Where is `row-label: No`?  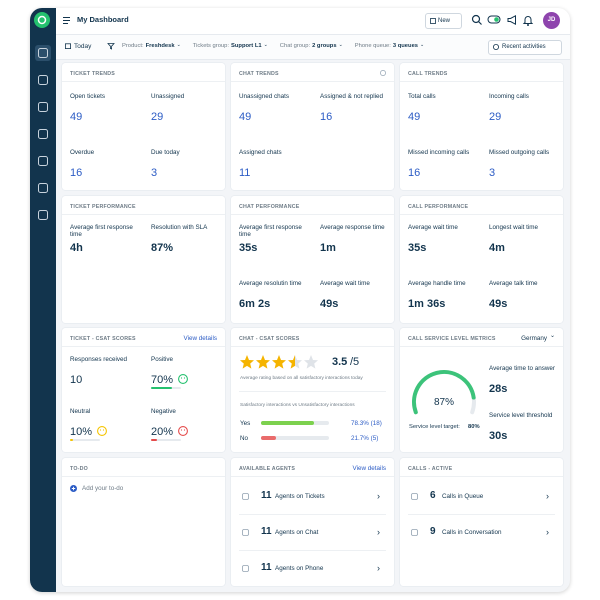
row-label: No is located at coordinates (244, 438).